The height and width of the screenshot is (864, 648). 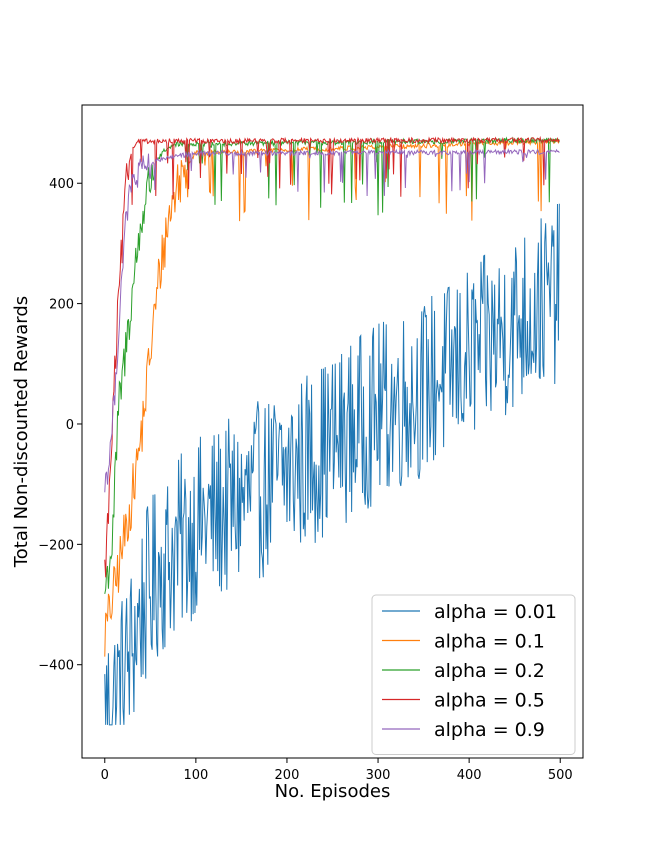 I want to click on legend-box, so click(x=473, y=674).